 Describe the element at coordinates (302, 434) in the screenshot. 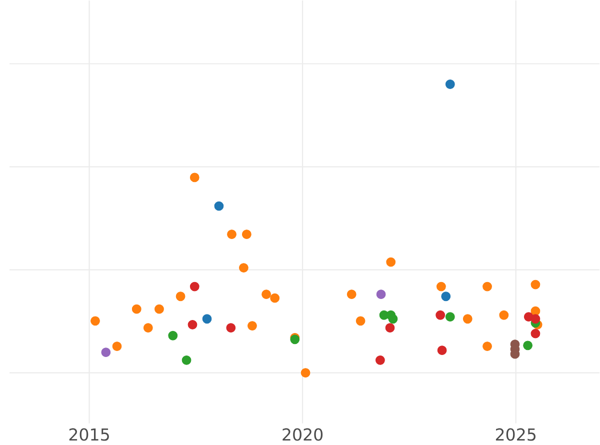

I see `x-tick-label: 2020` at that location.